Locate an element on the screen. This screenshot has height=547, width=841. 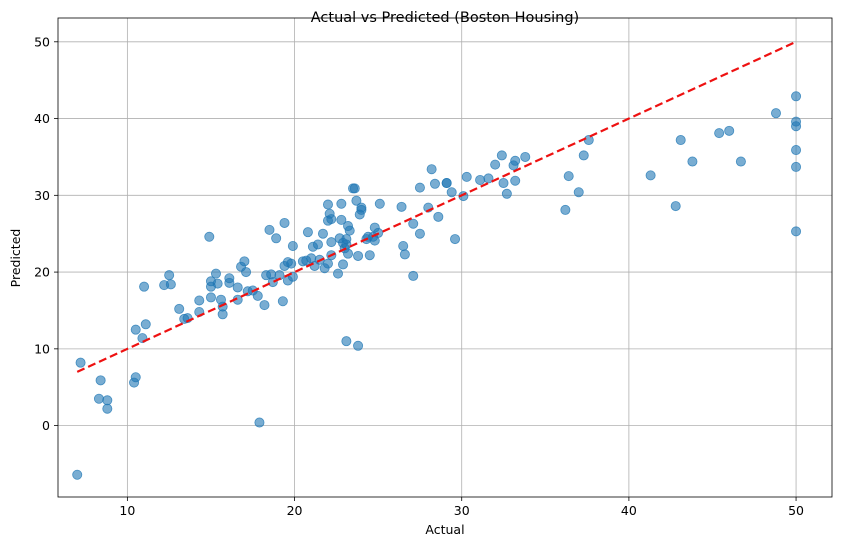
x-tick-label: 40 is located at coordinates (629, 510).